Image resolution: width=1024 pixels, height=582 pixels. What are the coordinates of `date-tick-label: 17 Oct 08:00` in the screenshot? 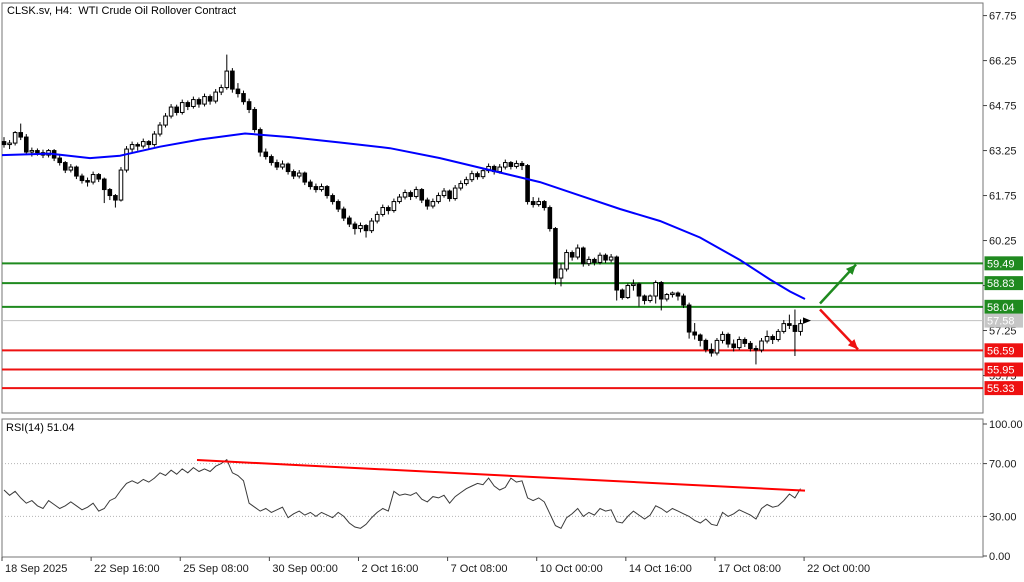 It's located at (749, 569).